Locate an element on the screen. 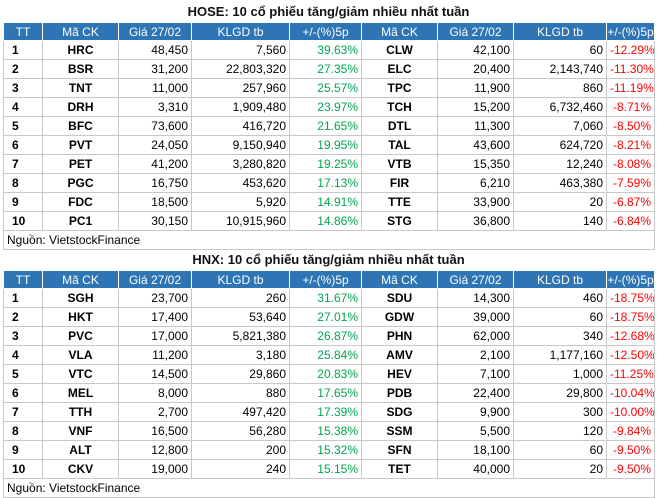 This screenshot has height=498, width=657. gainer-price-cell: 3,310 is located at coordinates (155, 107).